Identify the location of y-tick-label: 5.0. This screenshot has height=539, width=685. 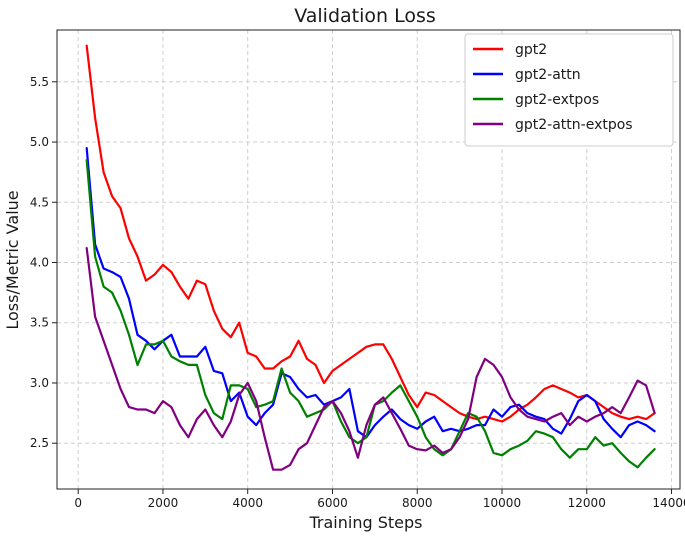
(39, 142).